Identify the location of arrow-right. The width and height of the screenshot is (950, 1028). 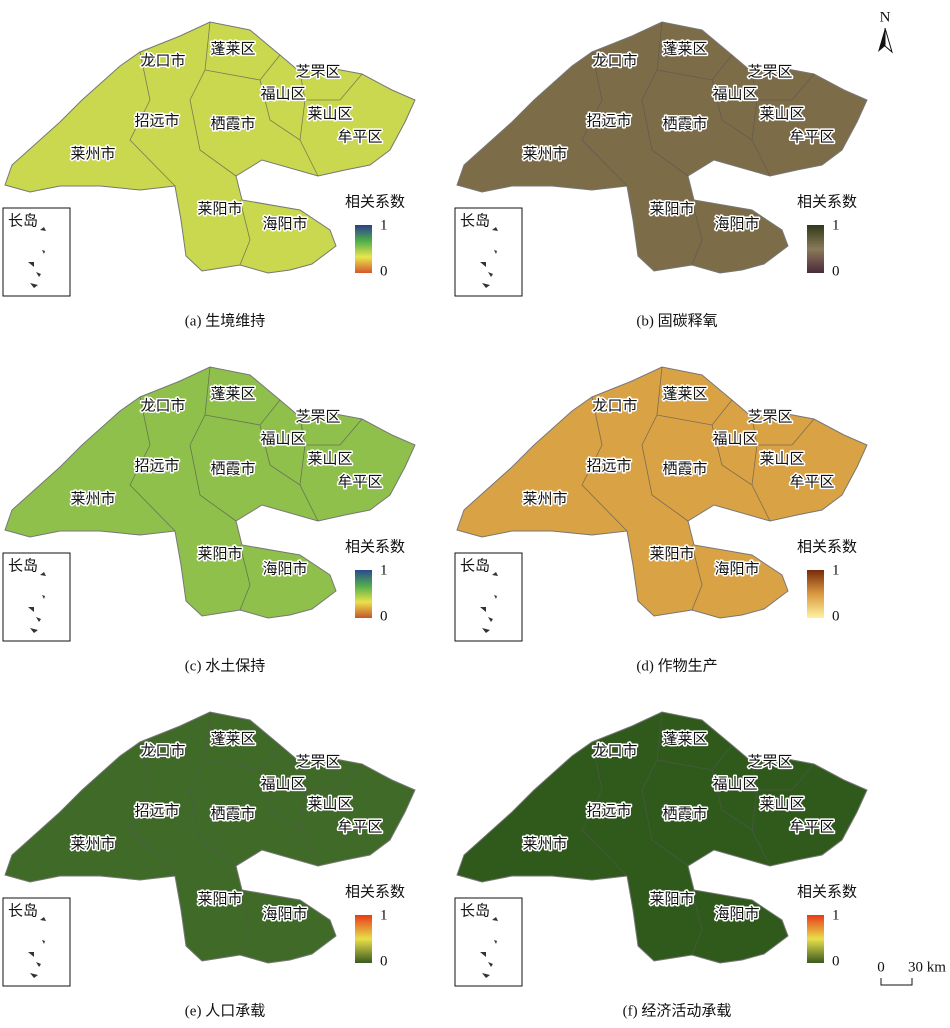
(888, 40).